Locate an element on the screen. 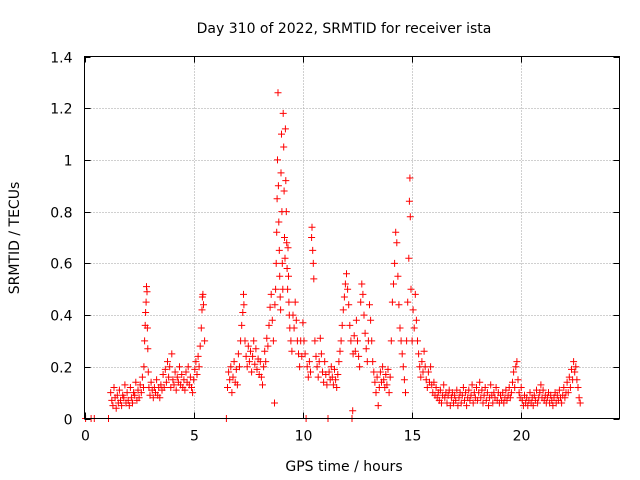 The width and height of the screenshot is (640, 480). x-tick-label: 10 is located at coordinates (304, 437).